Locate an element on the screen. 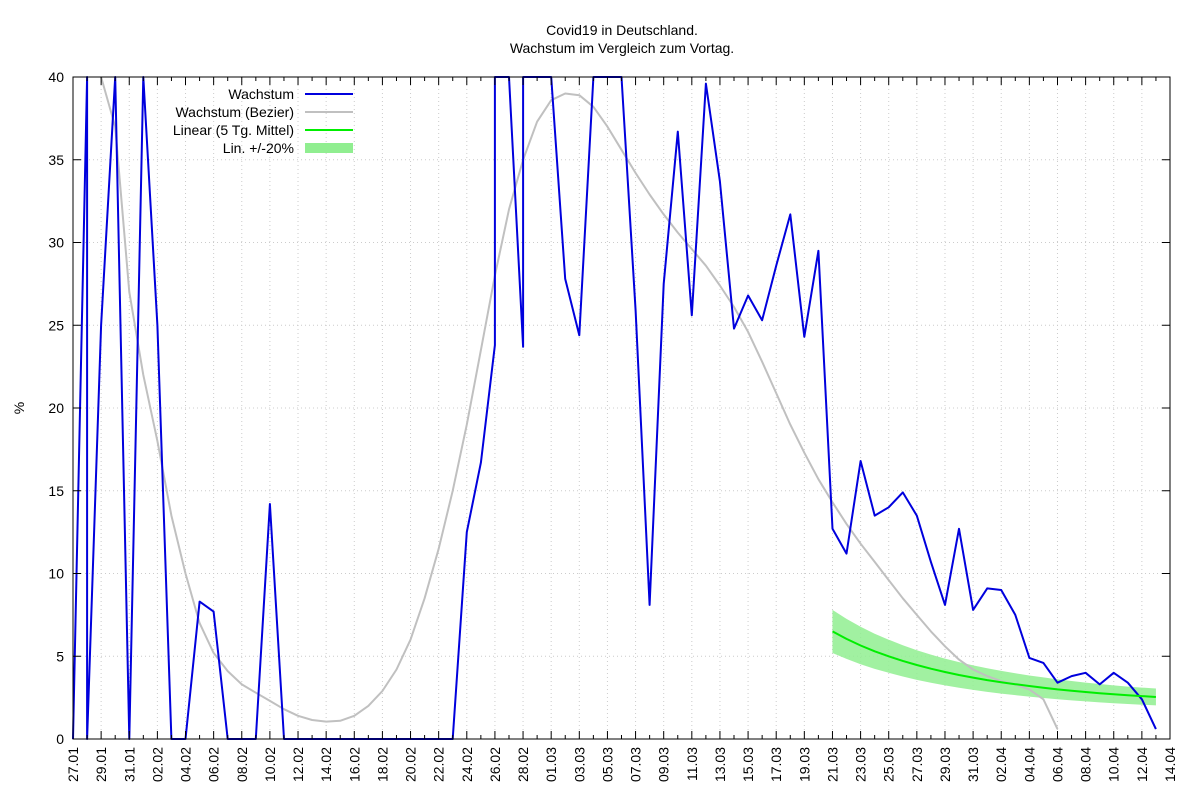  x-tick-label: 20.02 is located at coordinates (411, 764).